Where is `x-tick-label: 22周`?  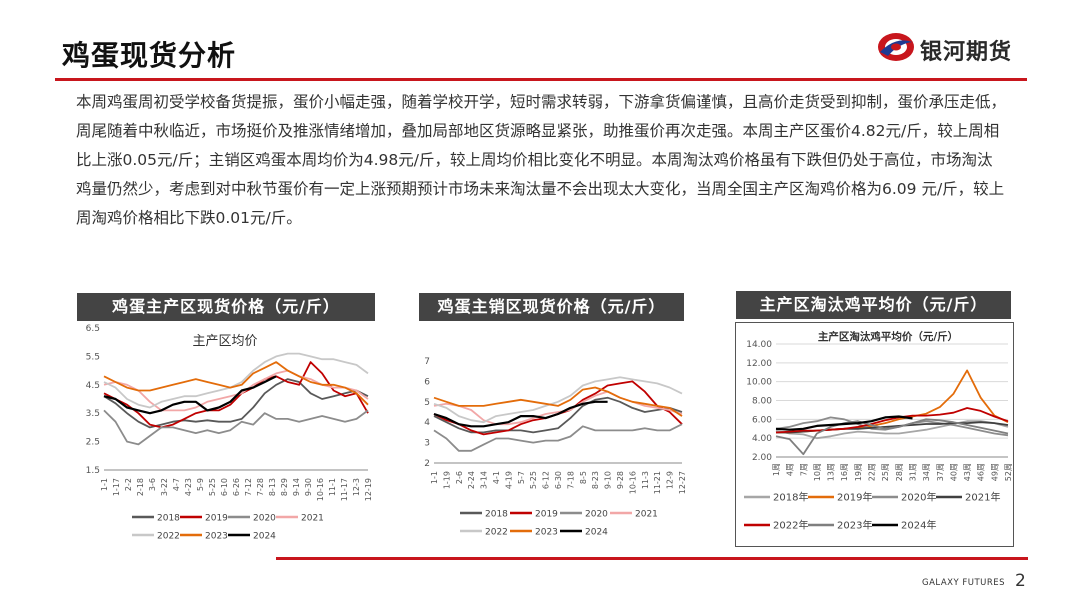
x-tick-label: 22周 is located at coordinates (872, 472).